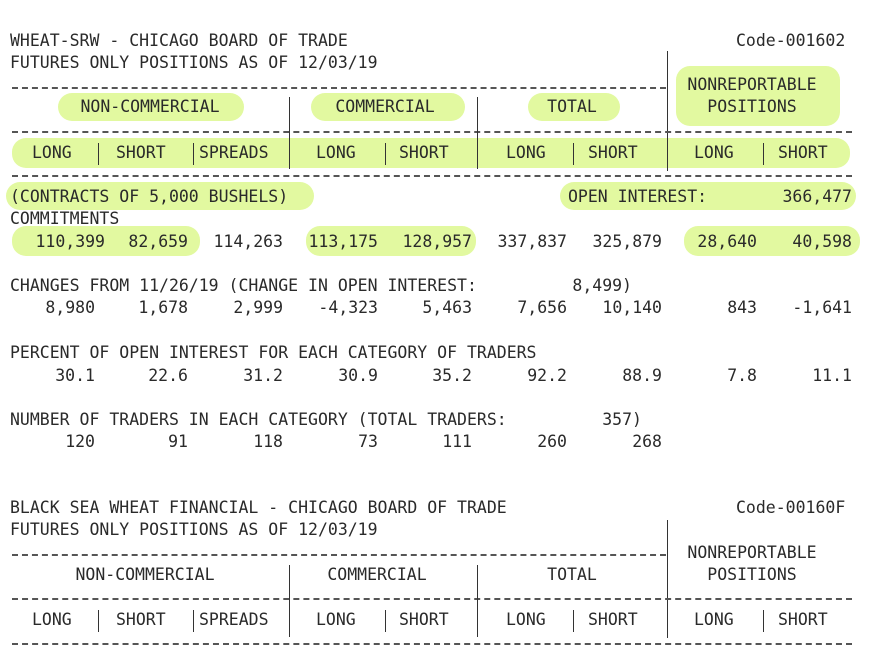  I want to click on table-cell: 268, so click(647, 441).